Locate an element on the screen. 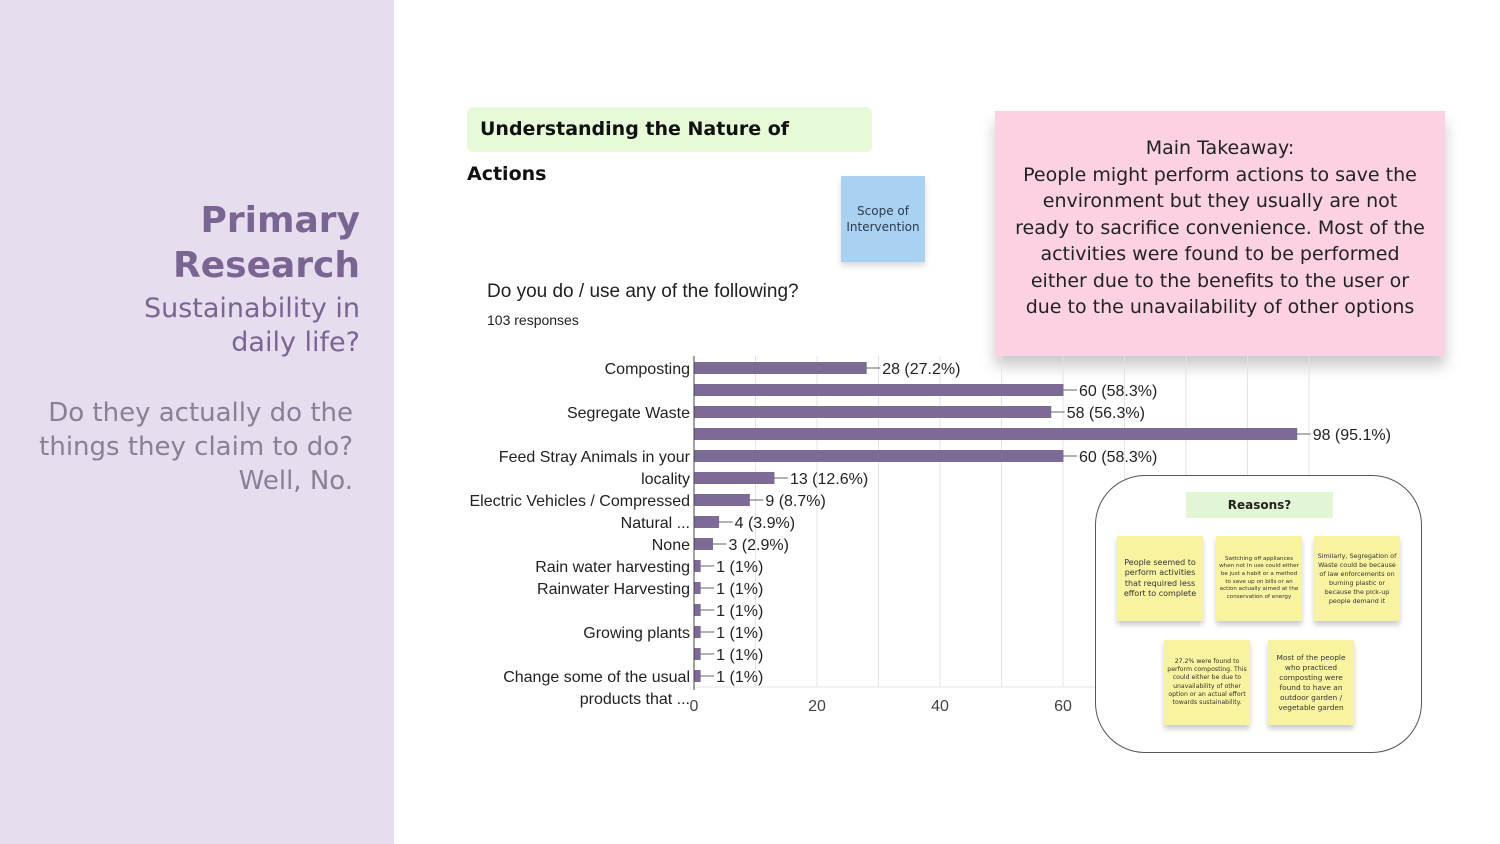 The height and width of the screenshot is (844, 1500). question-line: Well, No. is located at coordinates (295, 481).